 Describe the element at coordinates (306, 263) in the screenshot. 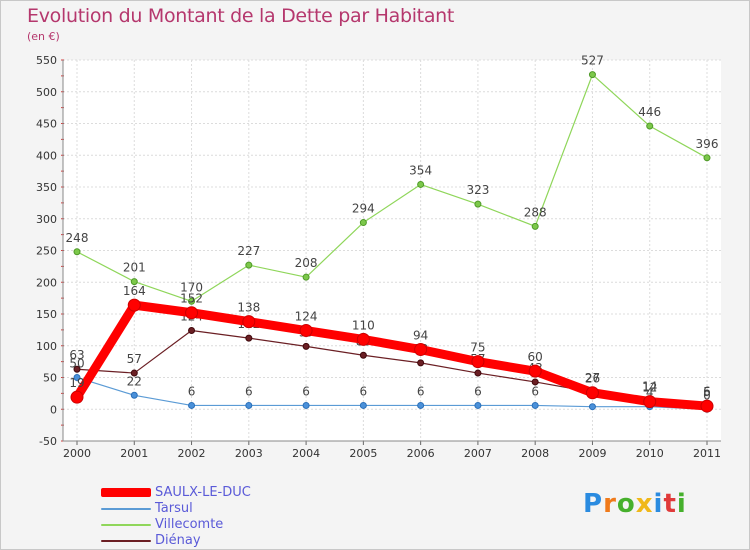

I see `data-label: 208` at that location.